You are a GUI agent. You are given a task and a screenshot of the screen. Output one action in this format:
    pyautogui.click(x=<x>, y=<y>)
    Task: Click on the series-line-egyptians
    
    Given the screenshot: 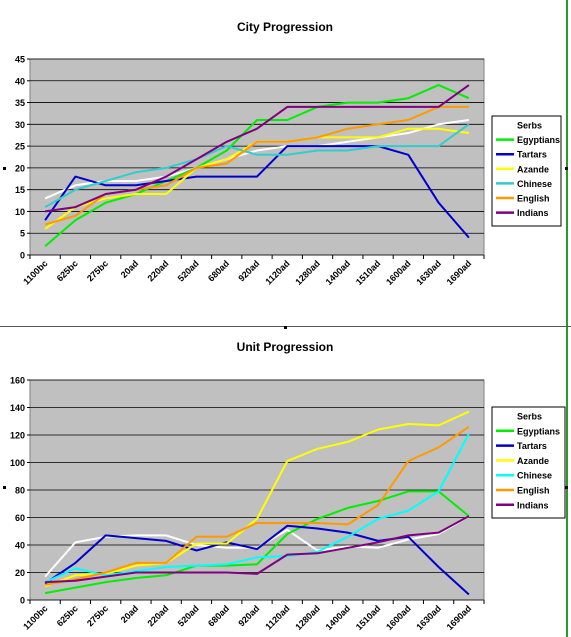 What is the action you would take?
    pyautogui.click(x=257, y=542)
    